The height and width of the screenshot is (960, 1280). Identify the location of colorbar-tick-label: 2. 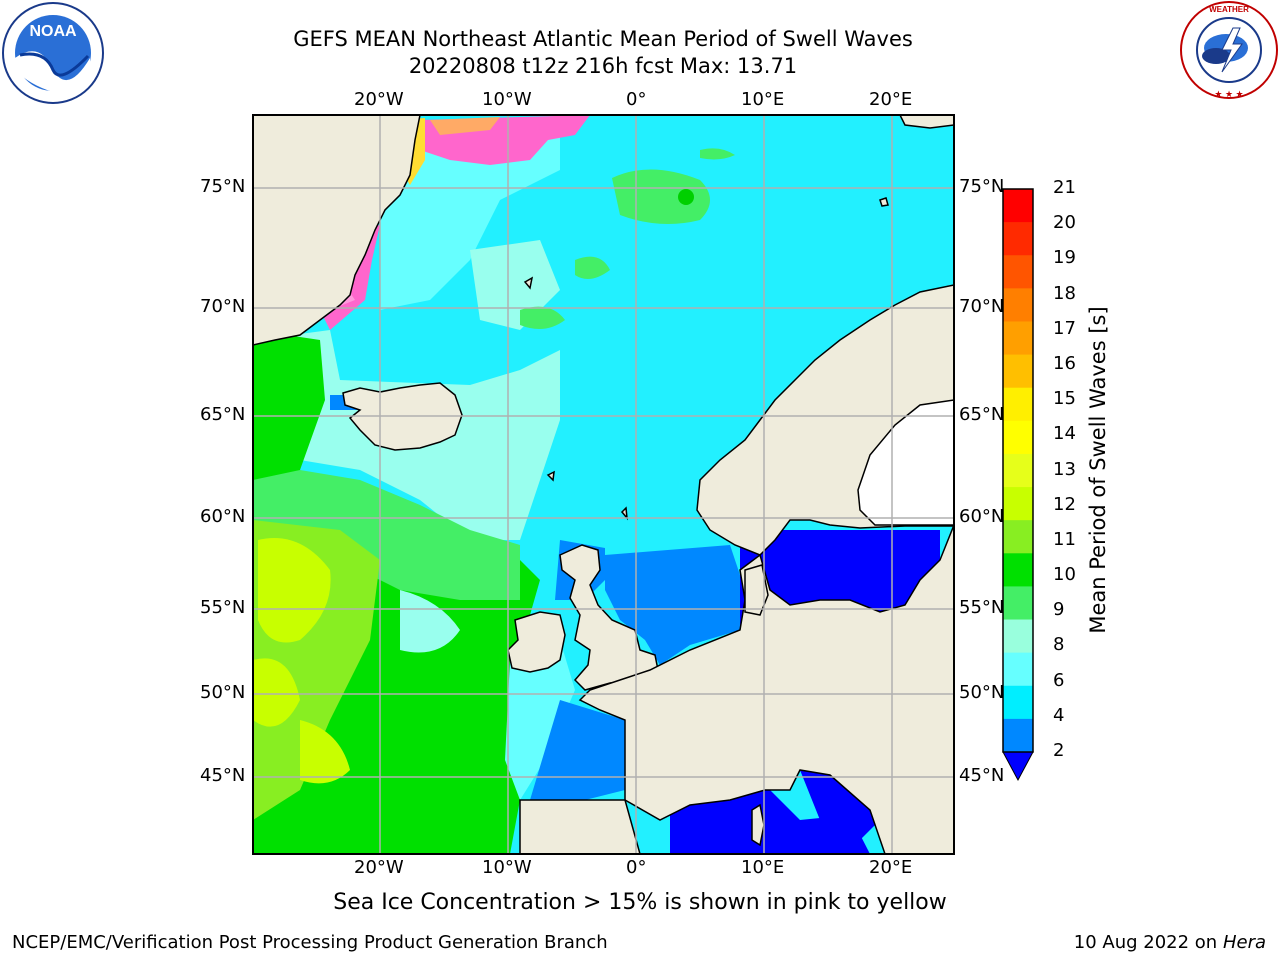
(1059, 750).